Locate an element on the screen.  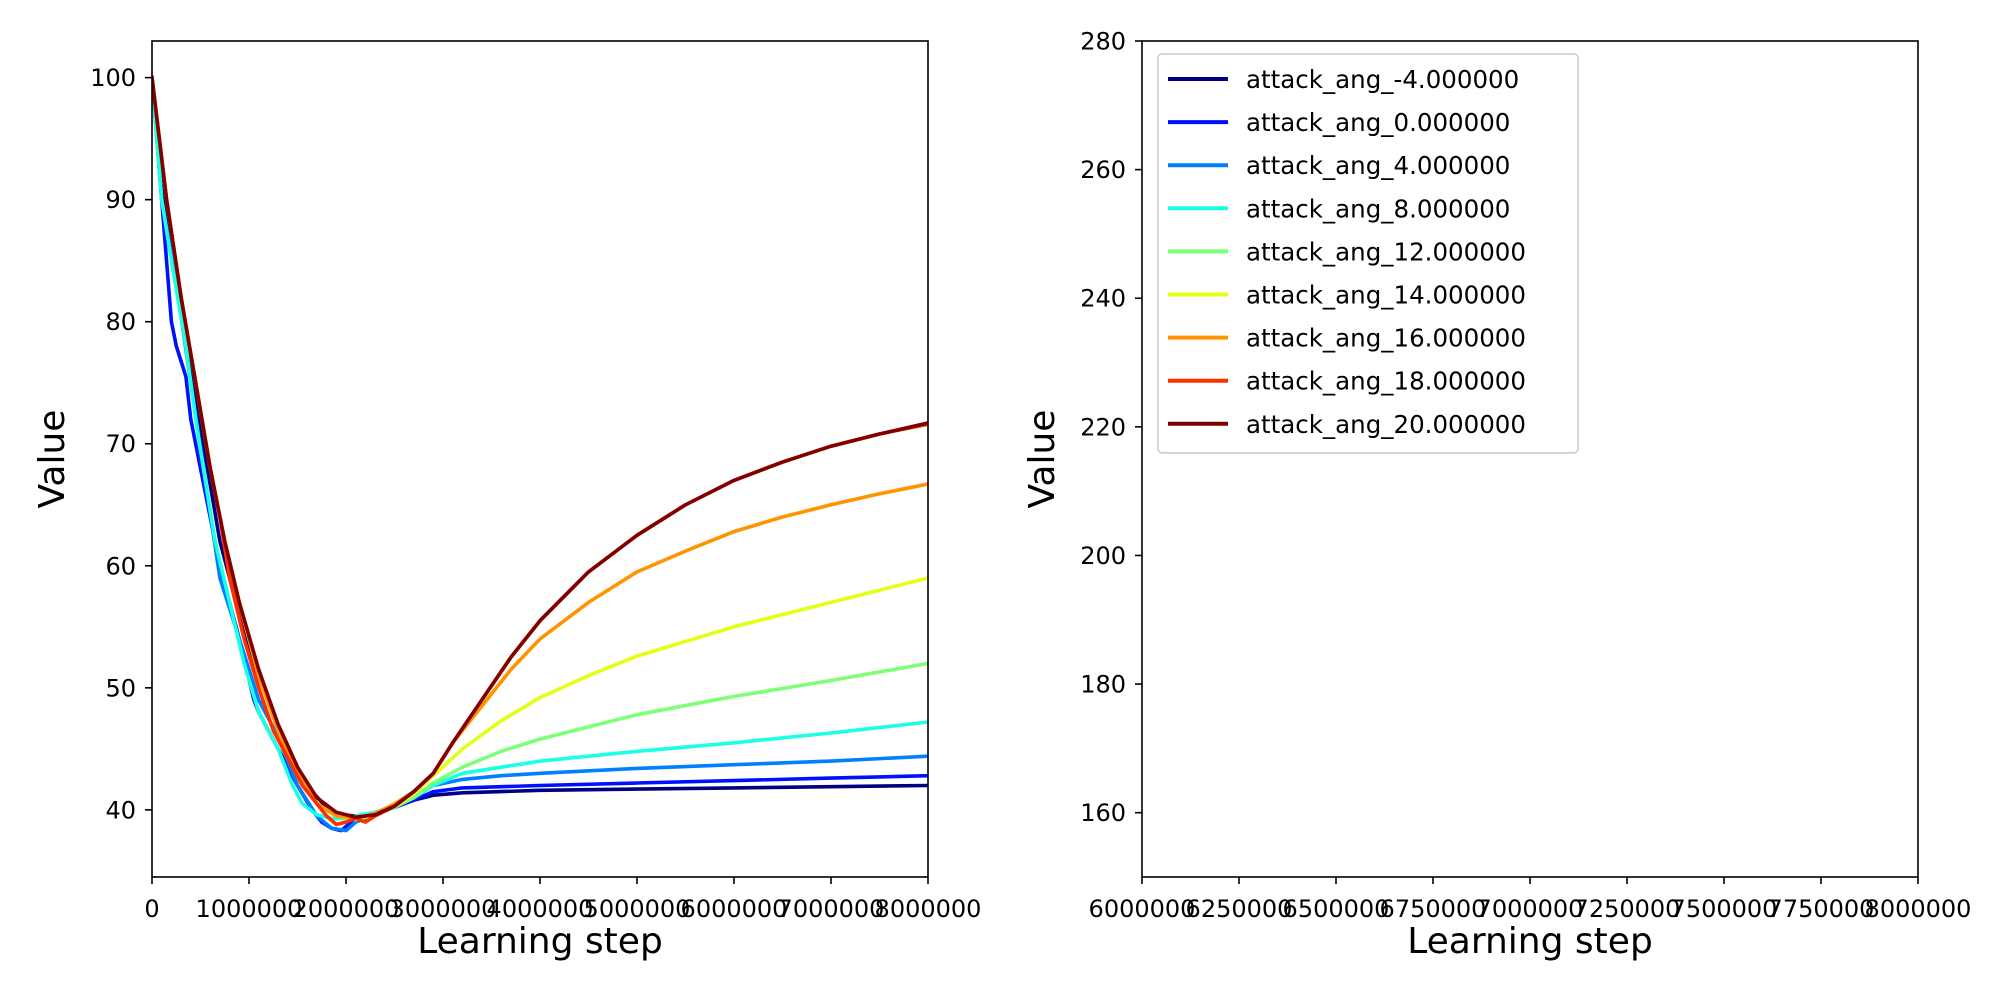
left-y-tick-label-4: 80 is located at coordinates (120, 322).